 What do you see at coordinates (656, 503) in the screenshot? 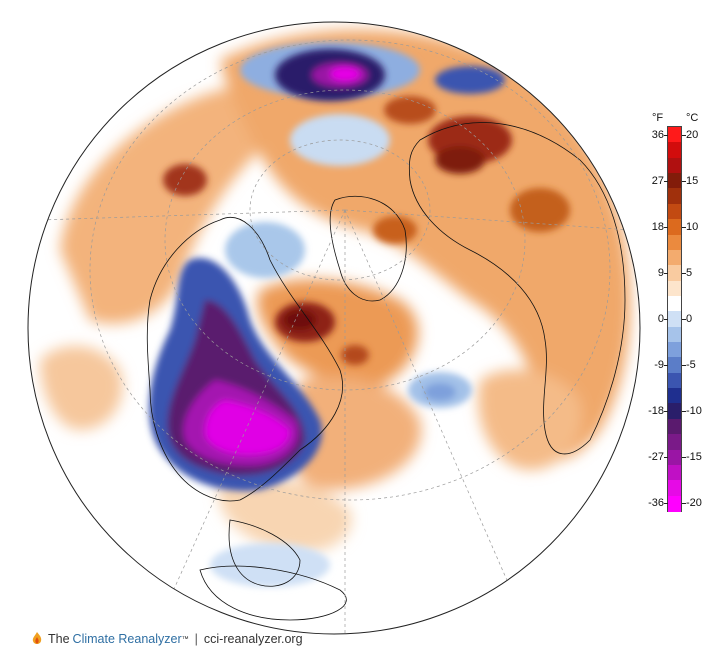
I see `legend-tick-fahrenheit: -36` at bounding box center [656, 503].